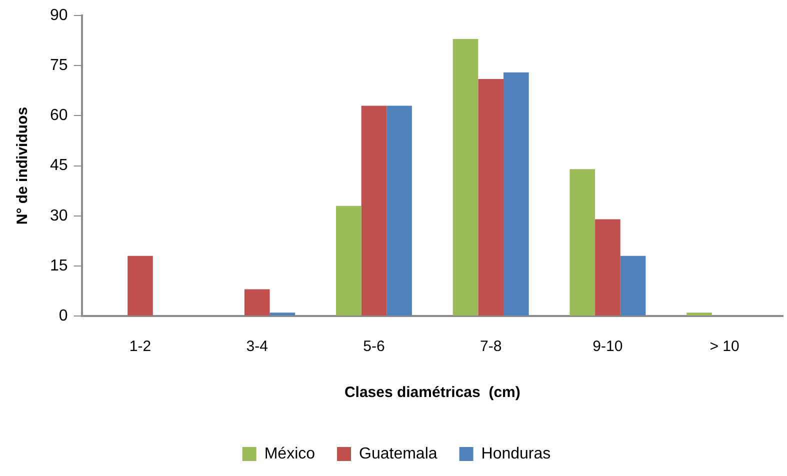 The height and width of the screenshot is (476, 787). What do you see at coordinates (59, 15) in the screenshot?
I see `y-tick-label: 90` at bounding box center [59, 15].